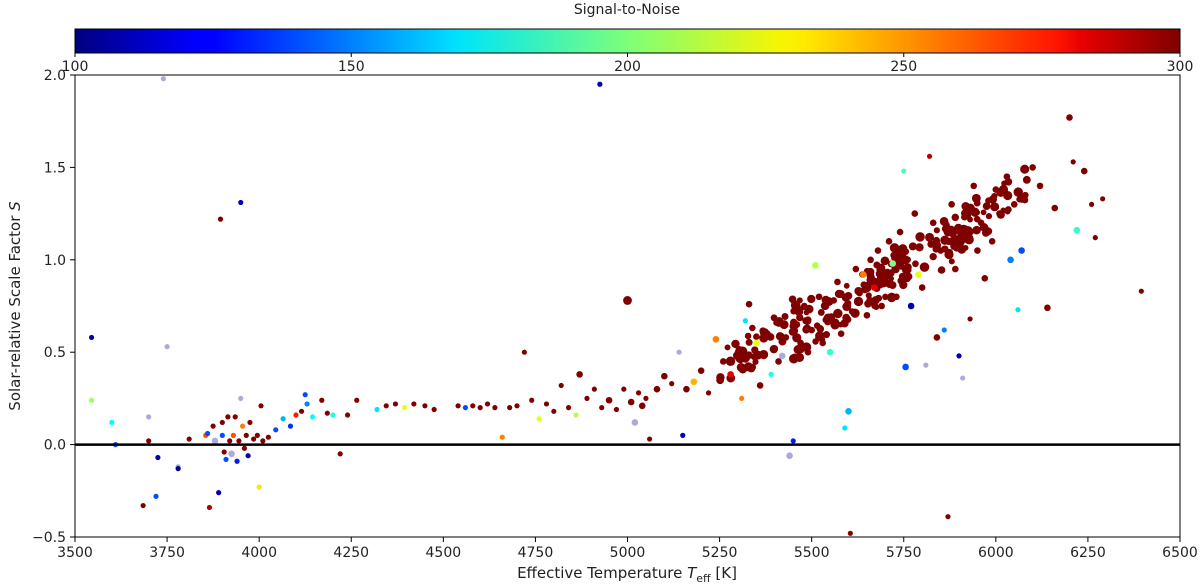  What do you see at coordinates (1180, 67) in the screenshot?
I see `colorbar-tick-label: 300` at bounding box center [1180, 67].